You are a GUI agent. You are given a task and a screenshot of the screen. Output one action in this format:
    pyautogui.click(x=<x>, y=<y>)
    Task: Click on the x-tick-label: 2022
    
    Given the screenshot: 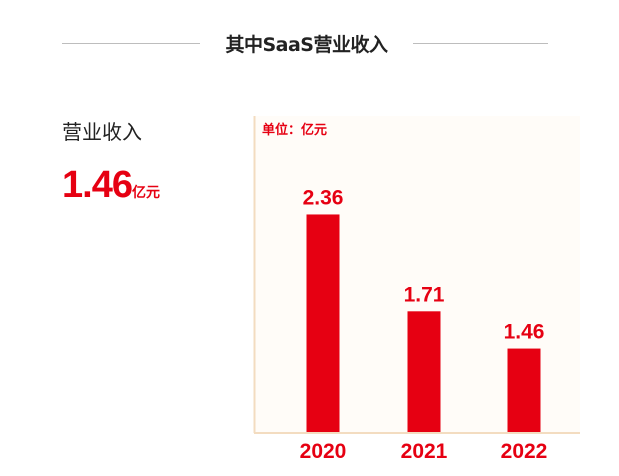 What is the action you would take?
    pyautogui.click(x=524, y=451)
    